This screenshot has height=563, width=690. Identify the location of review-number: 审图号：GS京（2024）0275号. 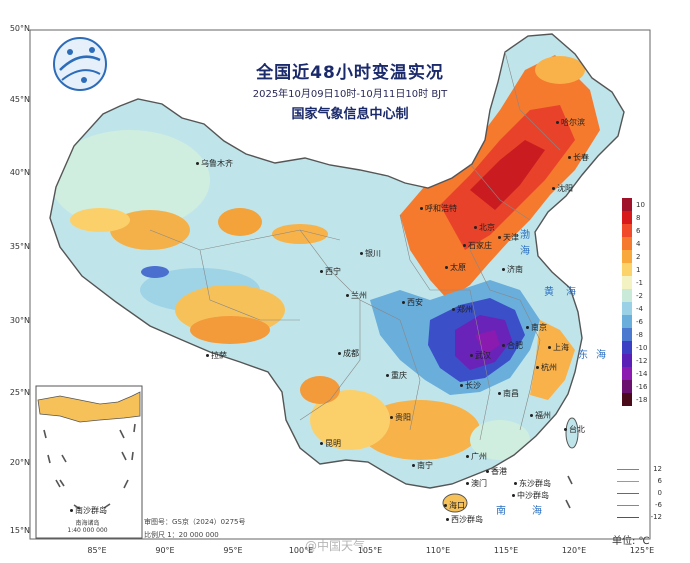
(195, 522).